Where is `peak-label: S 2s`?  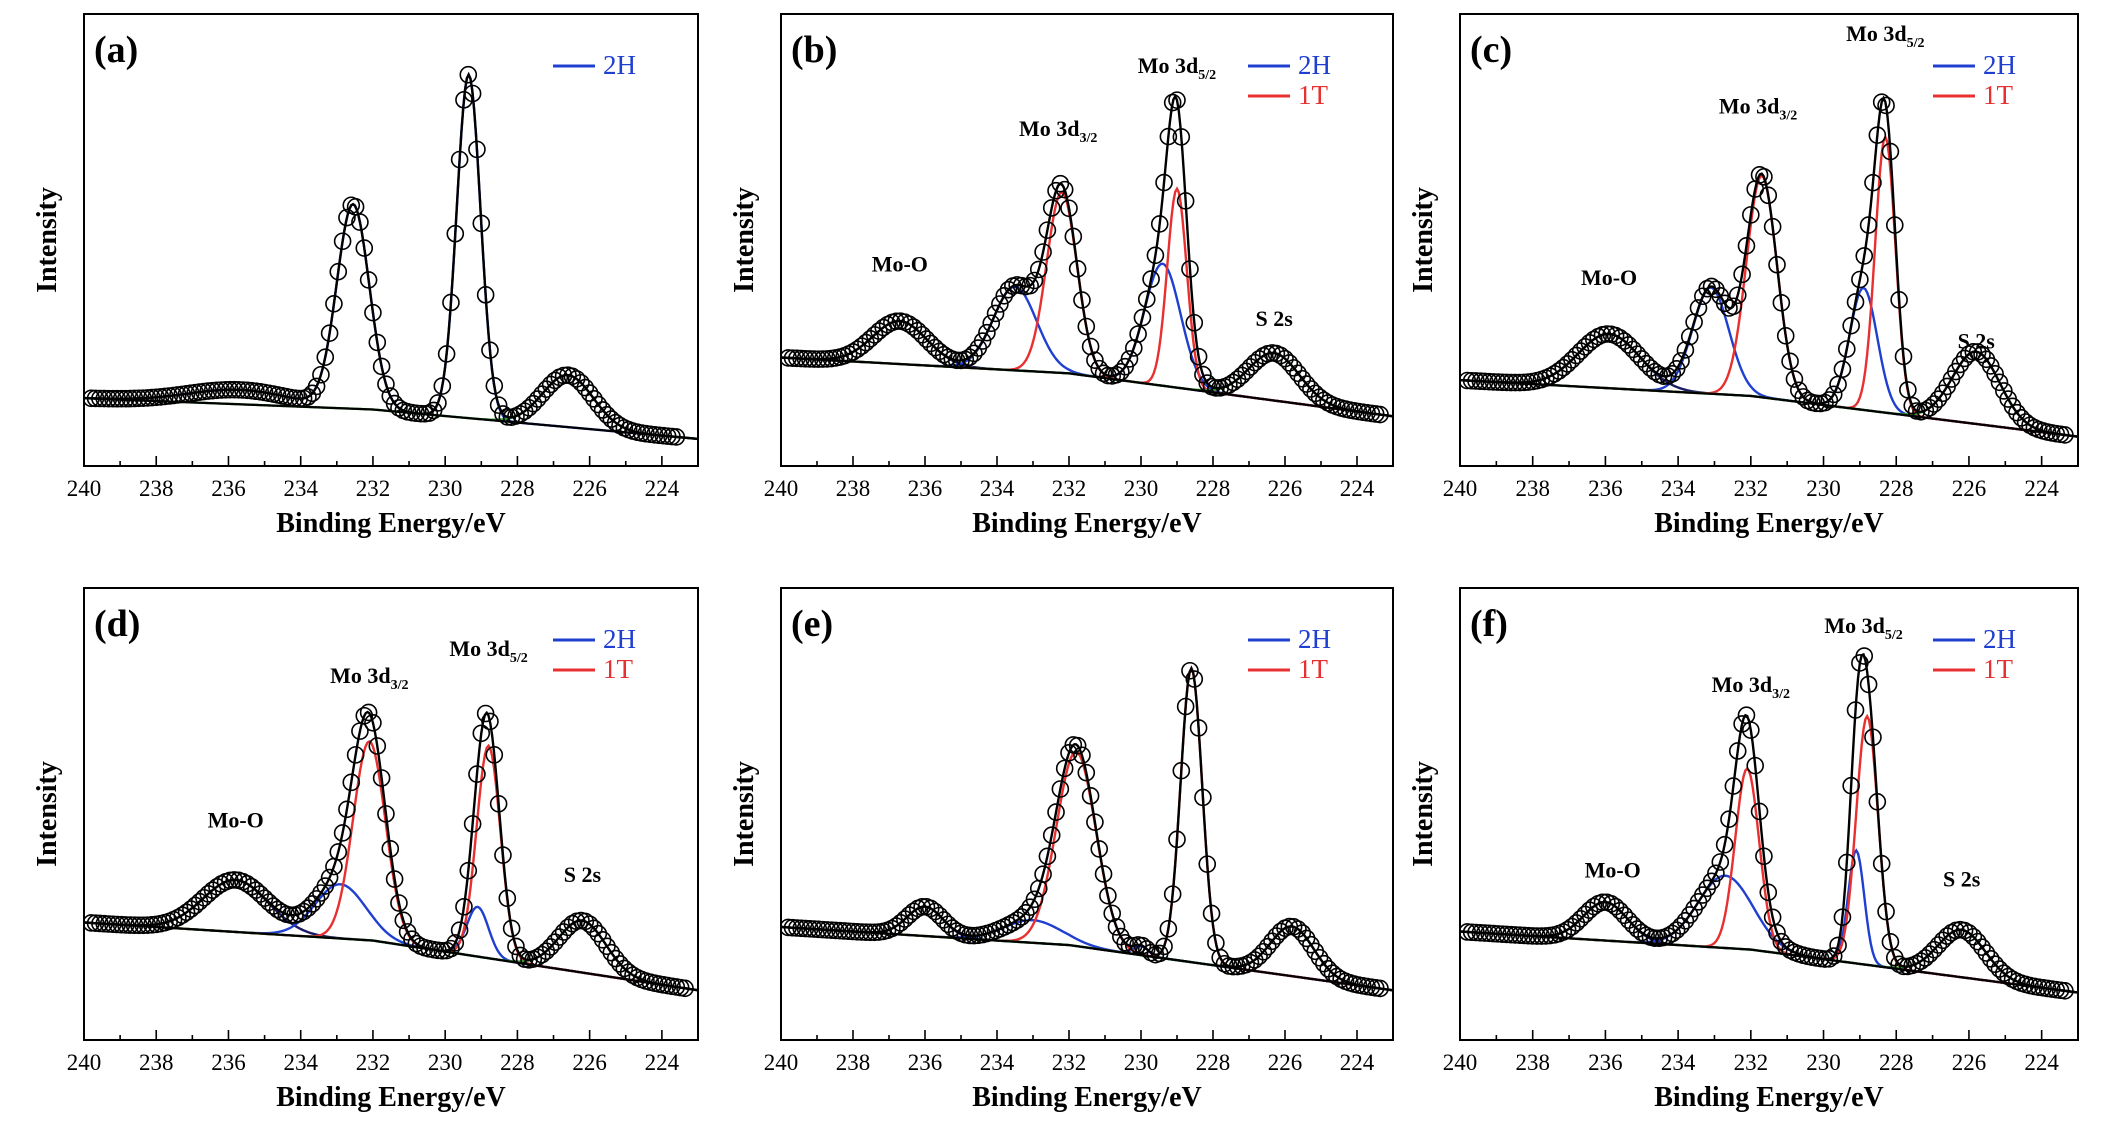 peak-label: S 2s is located at coordinates (1977, 340).